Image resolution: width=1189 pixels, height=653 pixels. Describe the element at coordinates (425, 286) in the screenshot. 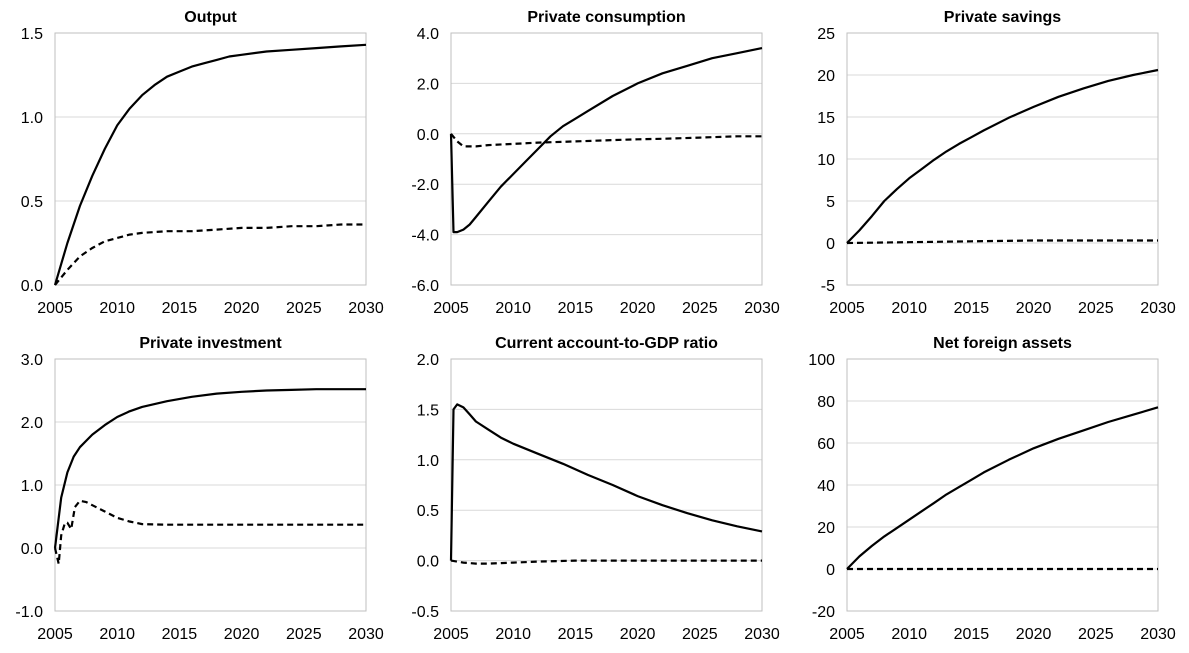

I see `y-tick-label: -6.0` at that location.